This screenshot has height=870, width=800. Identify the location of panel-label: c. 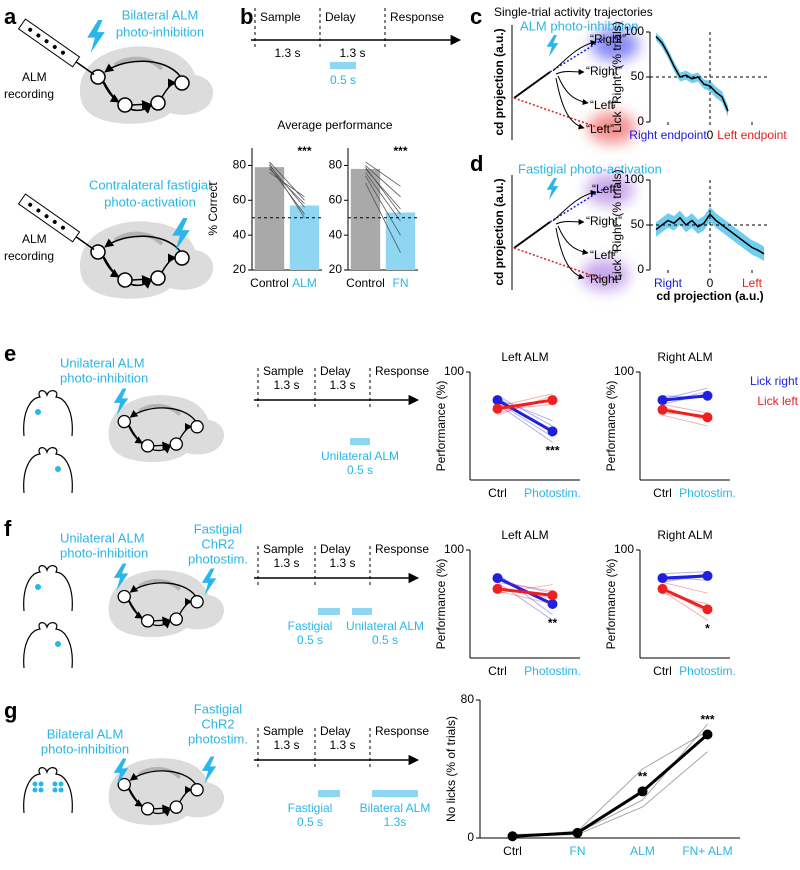
(476, 16).